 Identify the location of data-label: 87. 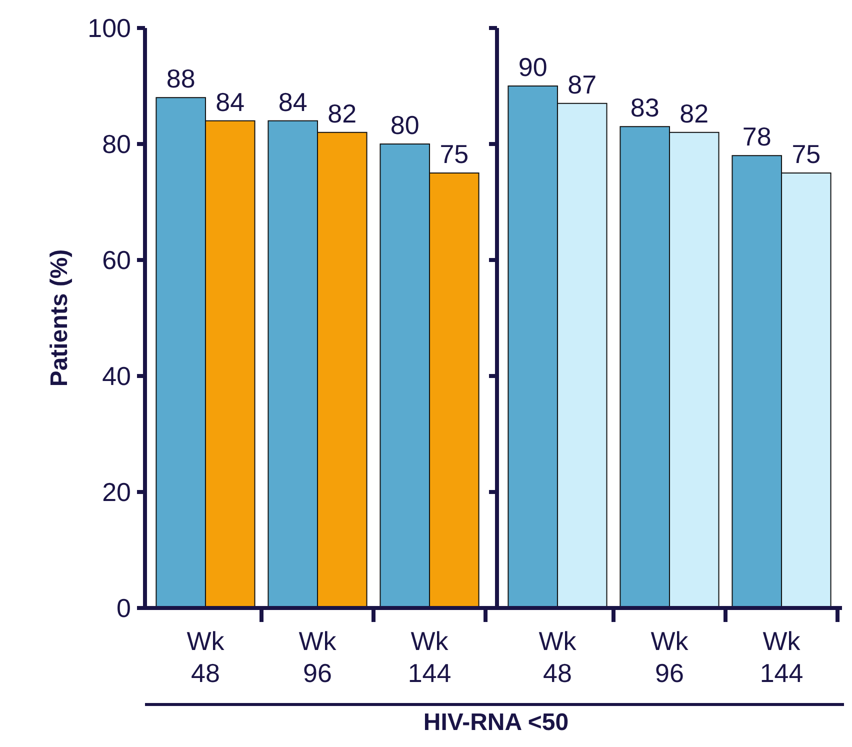
(582, 84).